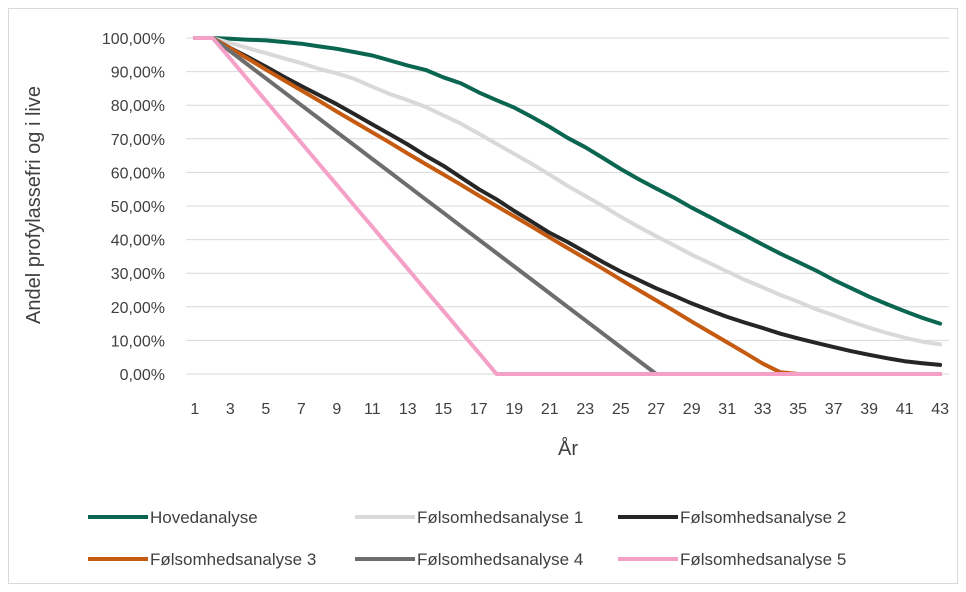 Image resolution: width=966 pixels, height=592 pixels. What do you see at coordinates (408, 409) in the screenshot?
I see `x-tick-label: 13` at bounding box center [408, 409].